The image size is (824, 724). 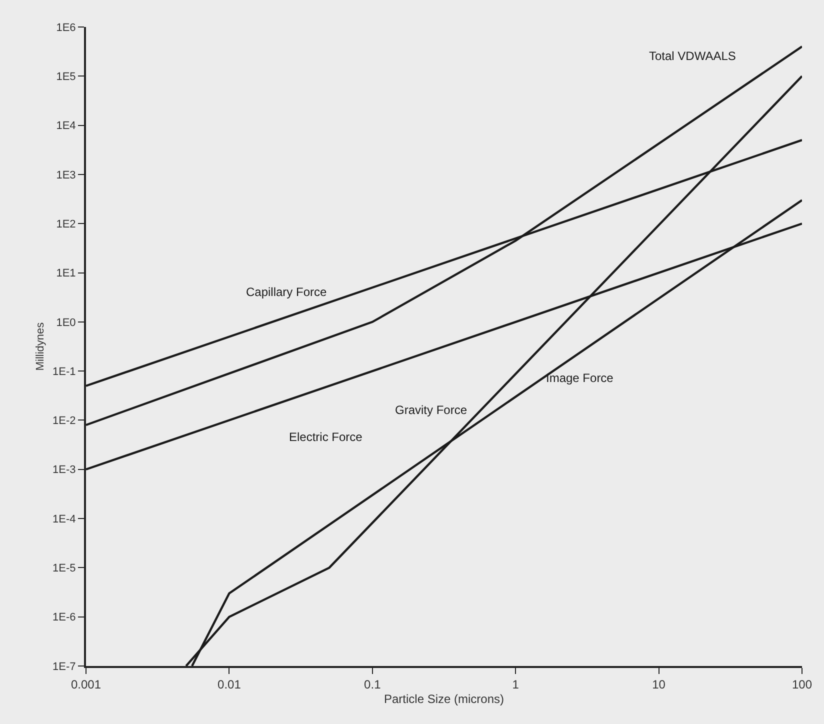 I want to click on x-tick-label: 0.001, so click(x=86, y=684).